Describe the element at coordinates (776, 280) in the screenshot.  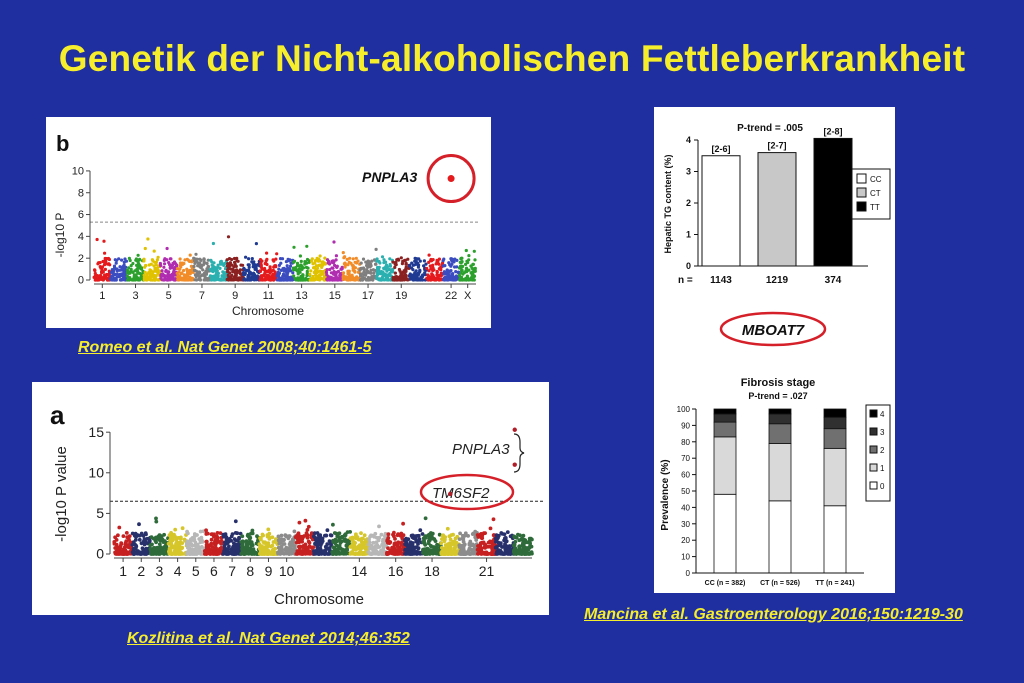
I see `tg-n-values: 1143 1219 374` at that location.